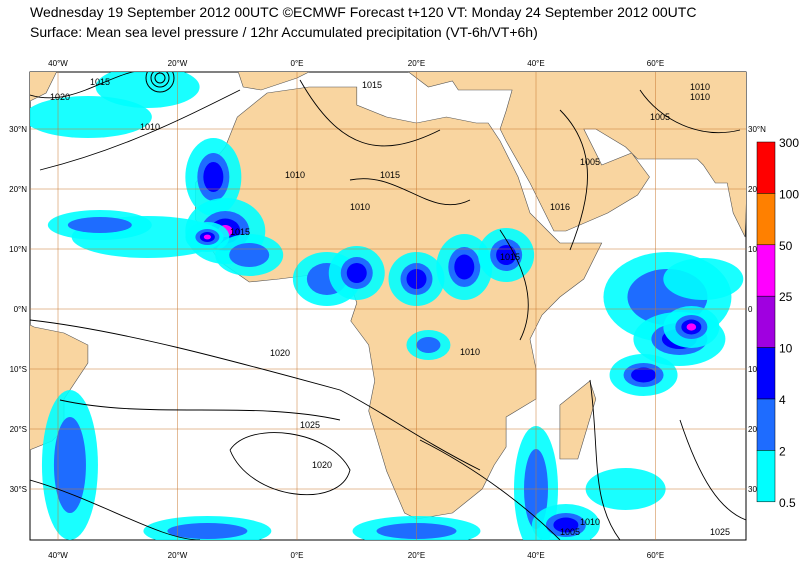 The image size is (807, 568). What do you see at coordinates (752, 189) in the screenshot?
I see `lat-label: 20` at bounding box center [752, 189].